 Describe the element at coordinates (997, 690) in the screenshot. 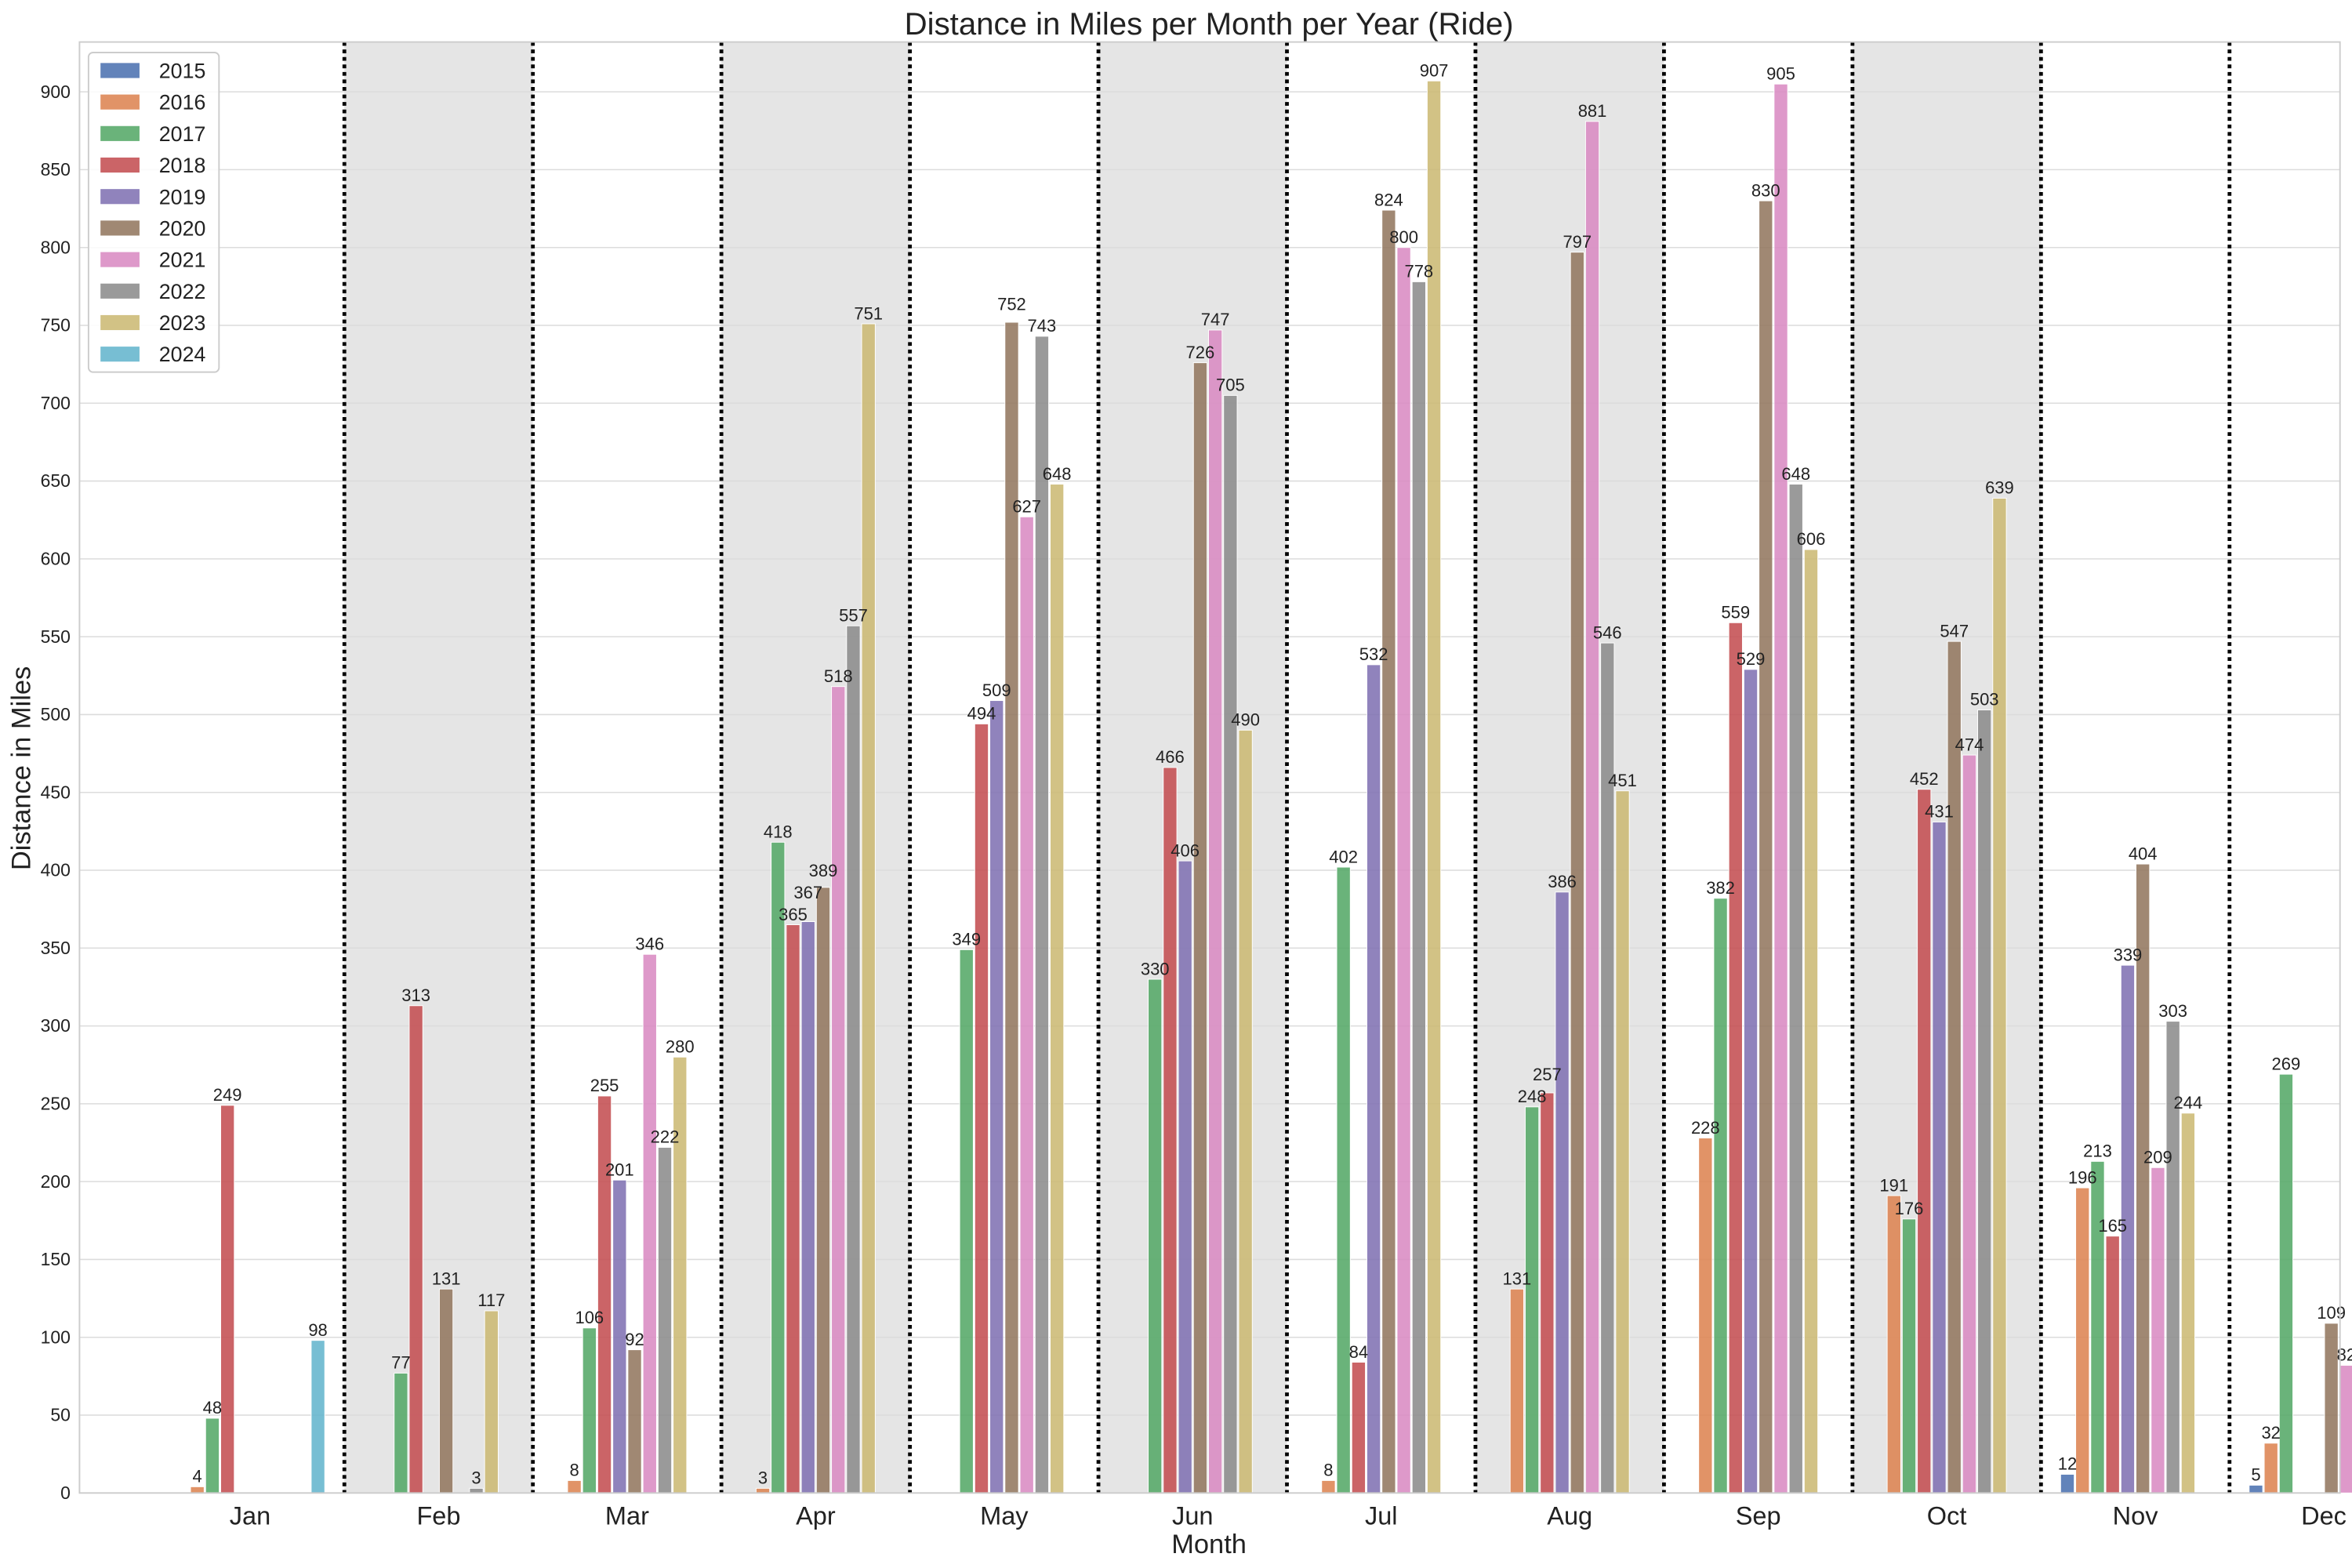

I see `data-label: 509` at that location.